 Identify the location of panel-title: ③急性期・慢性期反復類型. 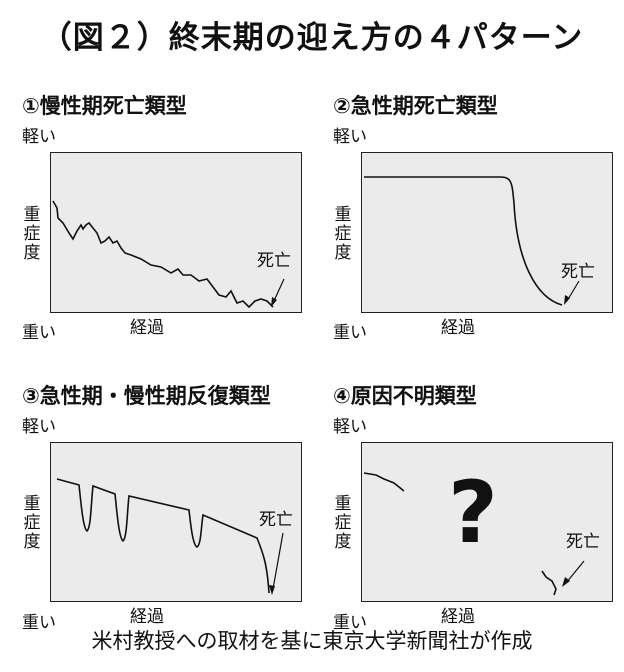
(146, 396).